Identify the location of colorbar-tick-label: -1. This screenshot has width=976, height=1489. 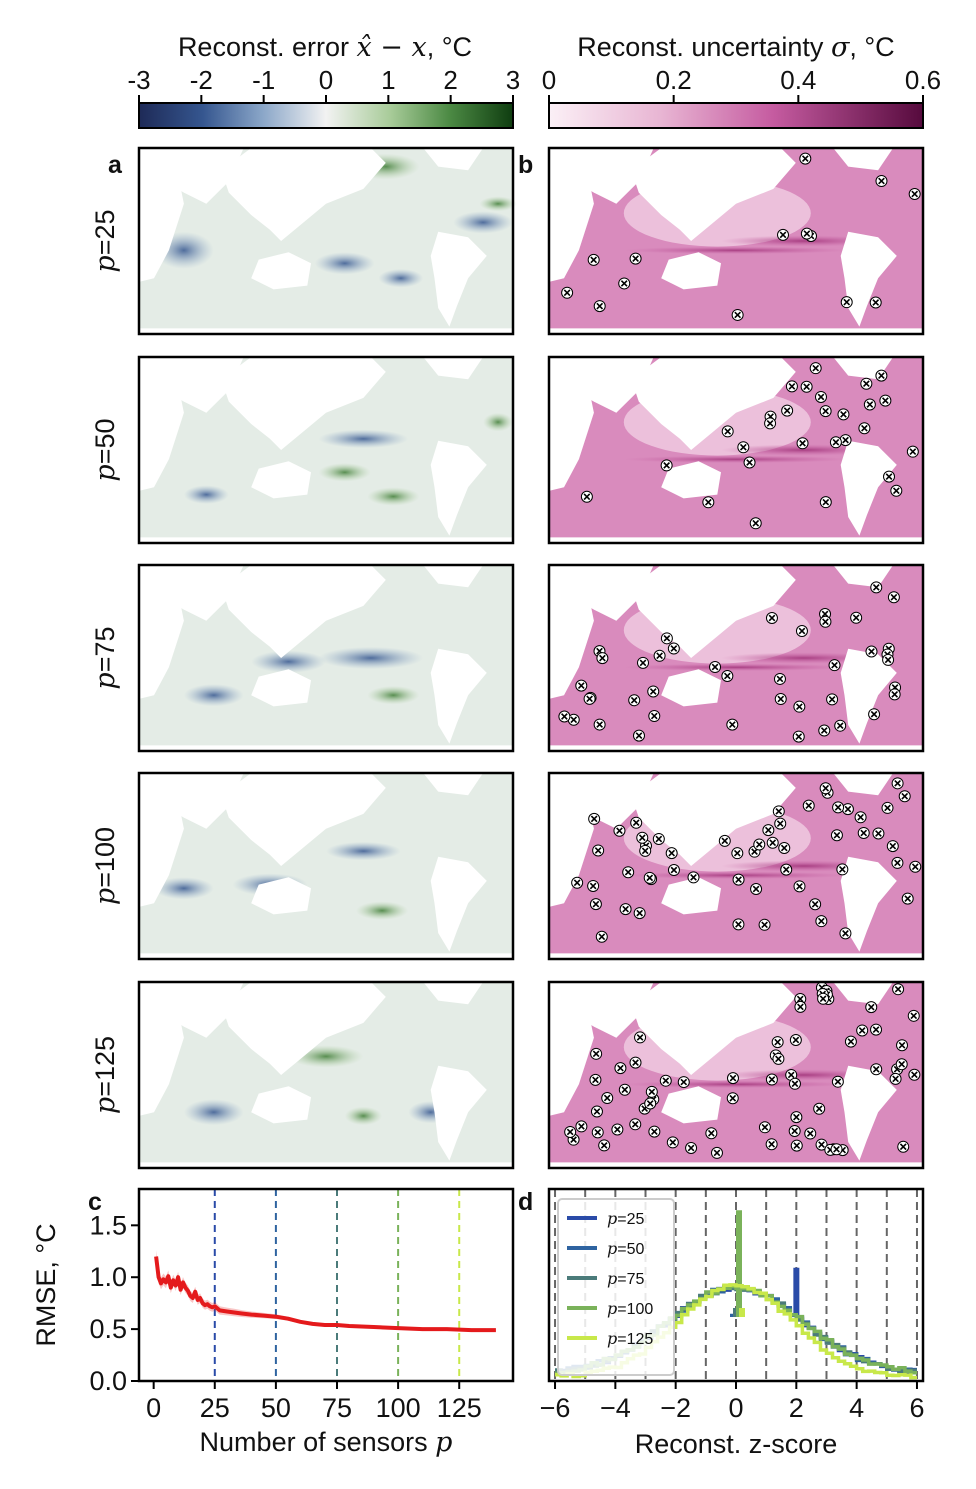
(263, 80).